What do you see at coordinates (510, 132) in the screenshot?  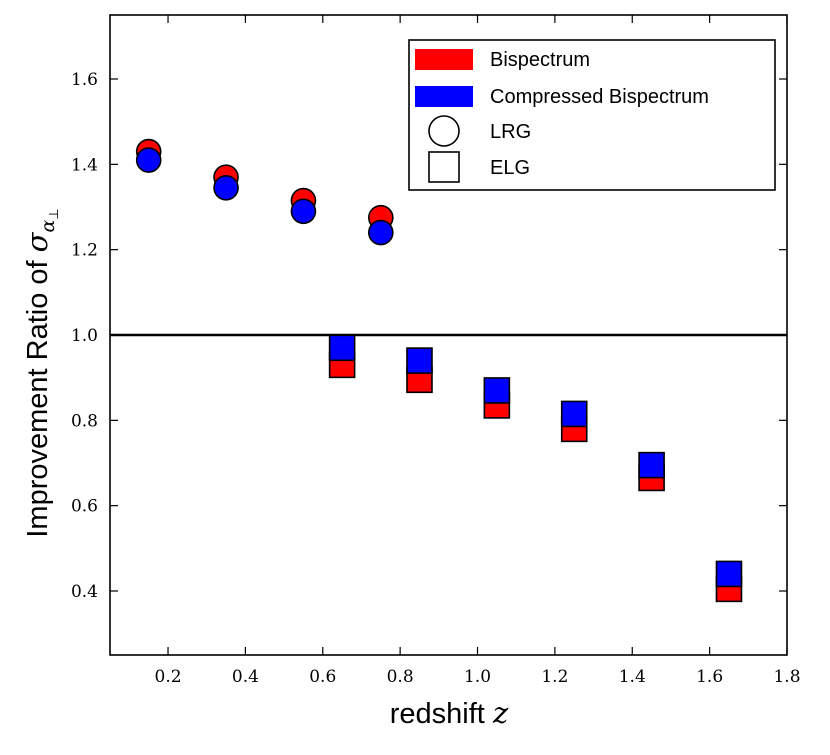 I see `legend-label-2: LRG` at bounding box center [510, 132].